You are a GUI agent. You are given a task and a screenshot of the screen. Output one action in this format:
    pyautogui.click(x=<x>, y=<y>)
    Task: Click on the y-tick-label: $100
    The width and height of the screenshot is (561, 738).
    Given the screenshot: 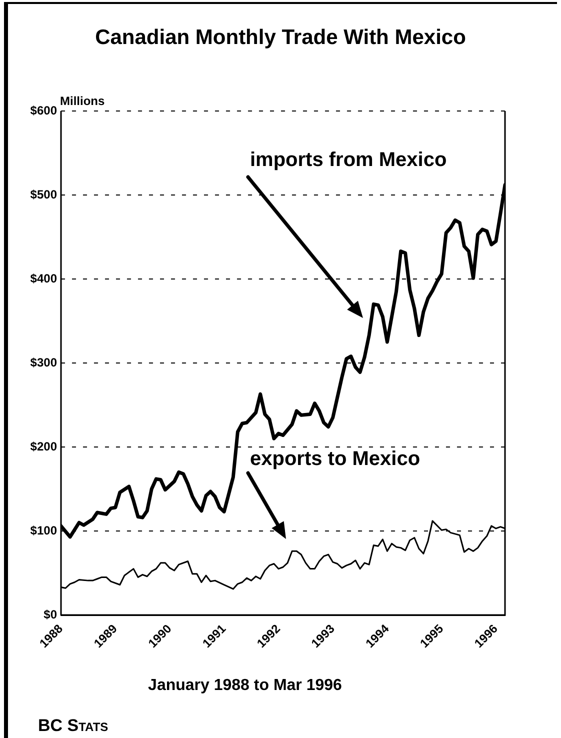 What is the action you would take?
    pyautogui.click(x=44, y=530)
    